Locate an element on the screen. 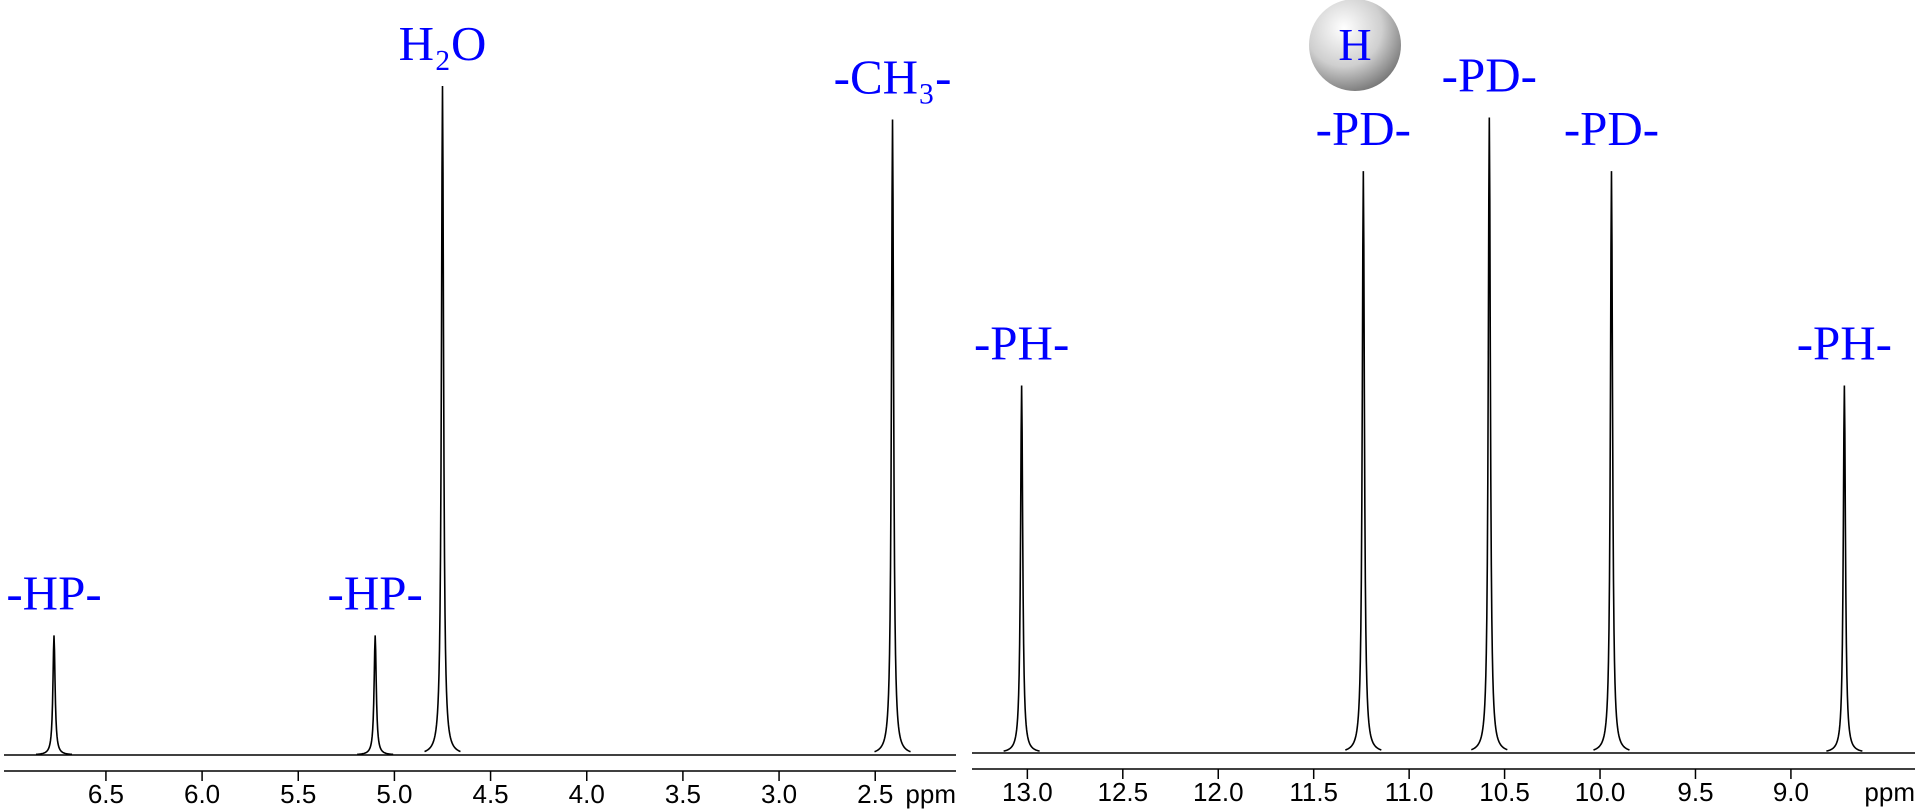 This screenshot has width=1920, height=812. x-tick-label: 6.0 is located at coordinates (202, 794).